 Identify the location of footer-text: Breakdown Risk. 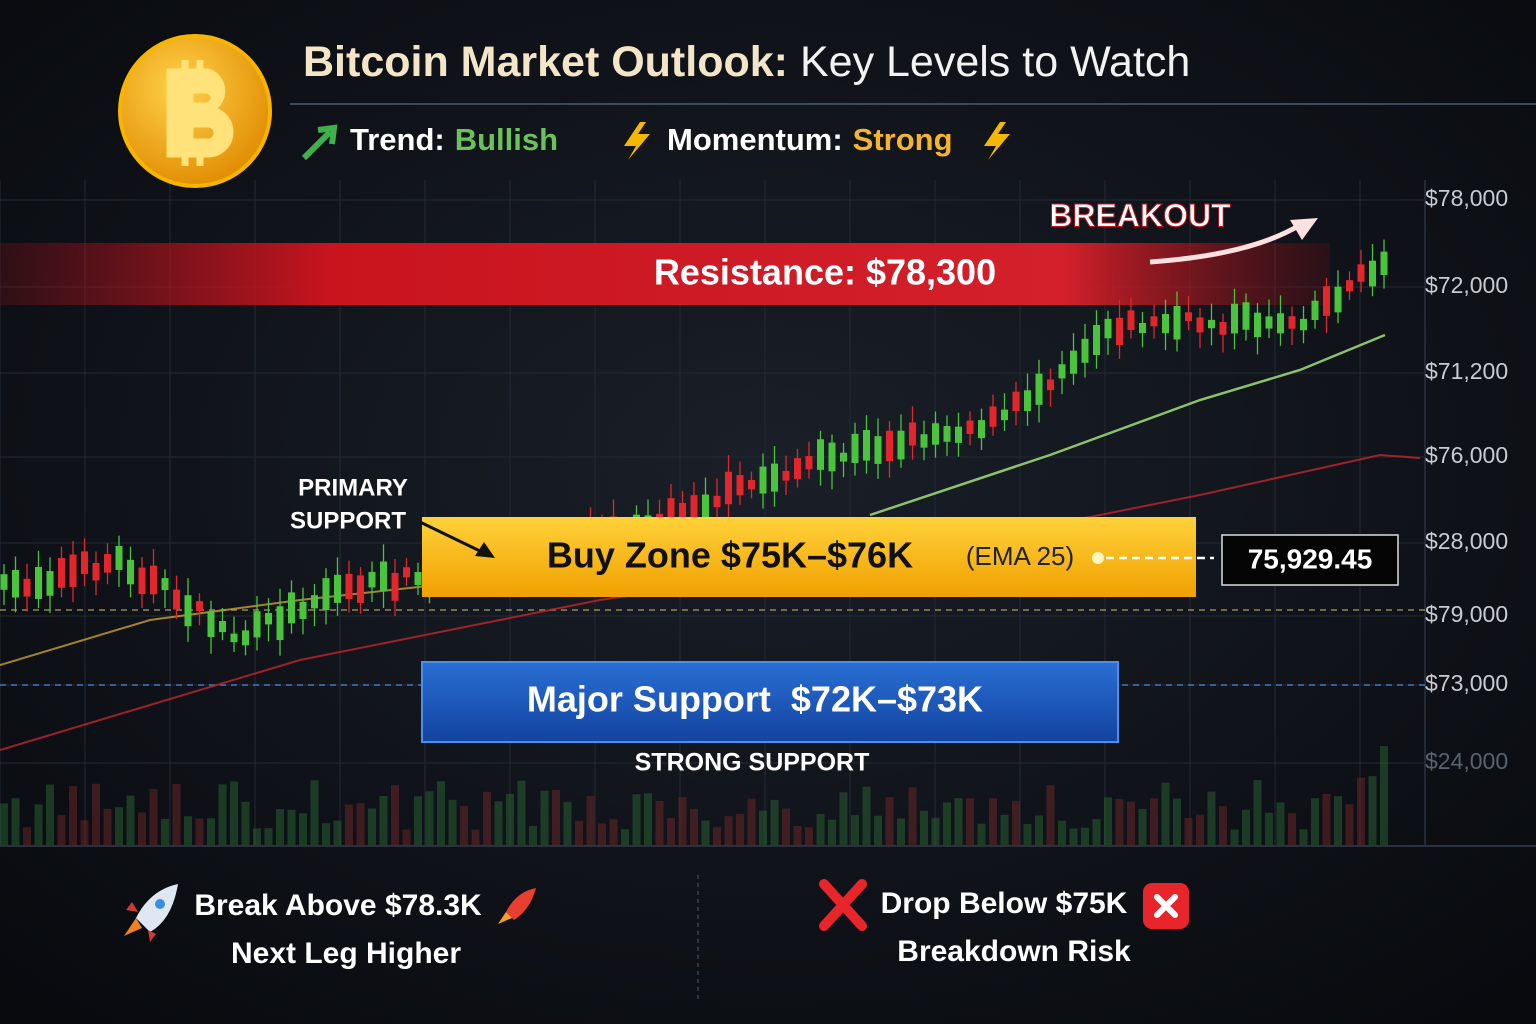
(1014, 951).